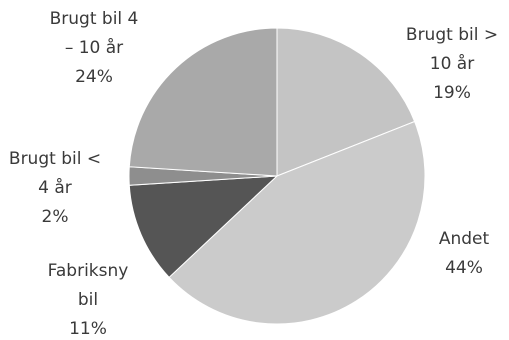 This screenshot has height=340, width=509. What do you see at coordinates (55, 188) in the screenshot?
I see `slice-label: Brugt bil <4 år 2%` at bounding box center [55, 188].